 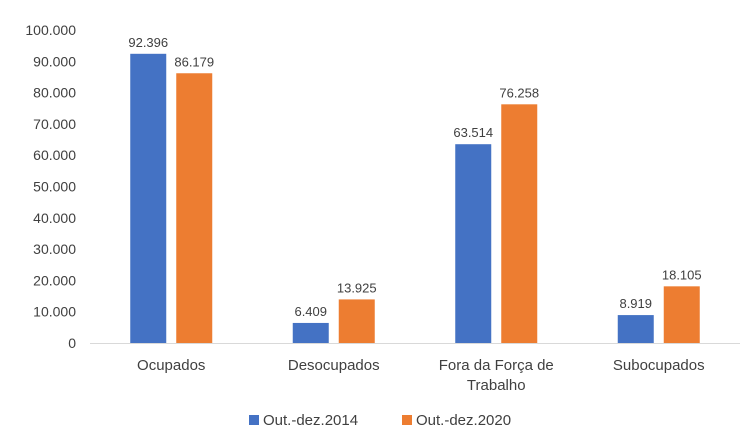 I want to click on data-label: 76.258, so click(x=519, y=92).